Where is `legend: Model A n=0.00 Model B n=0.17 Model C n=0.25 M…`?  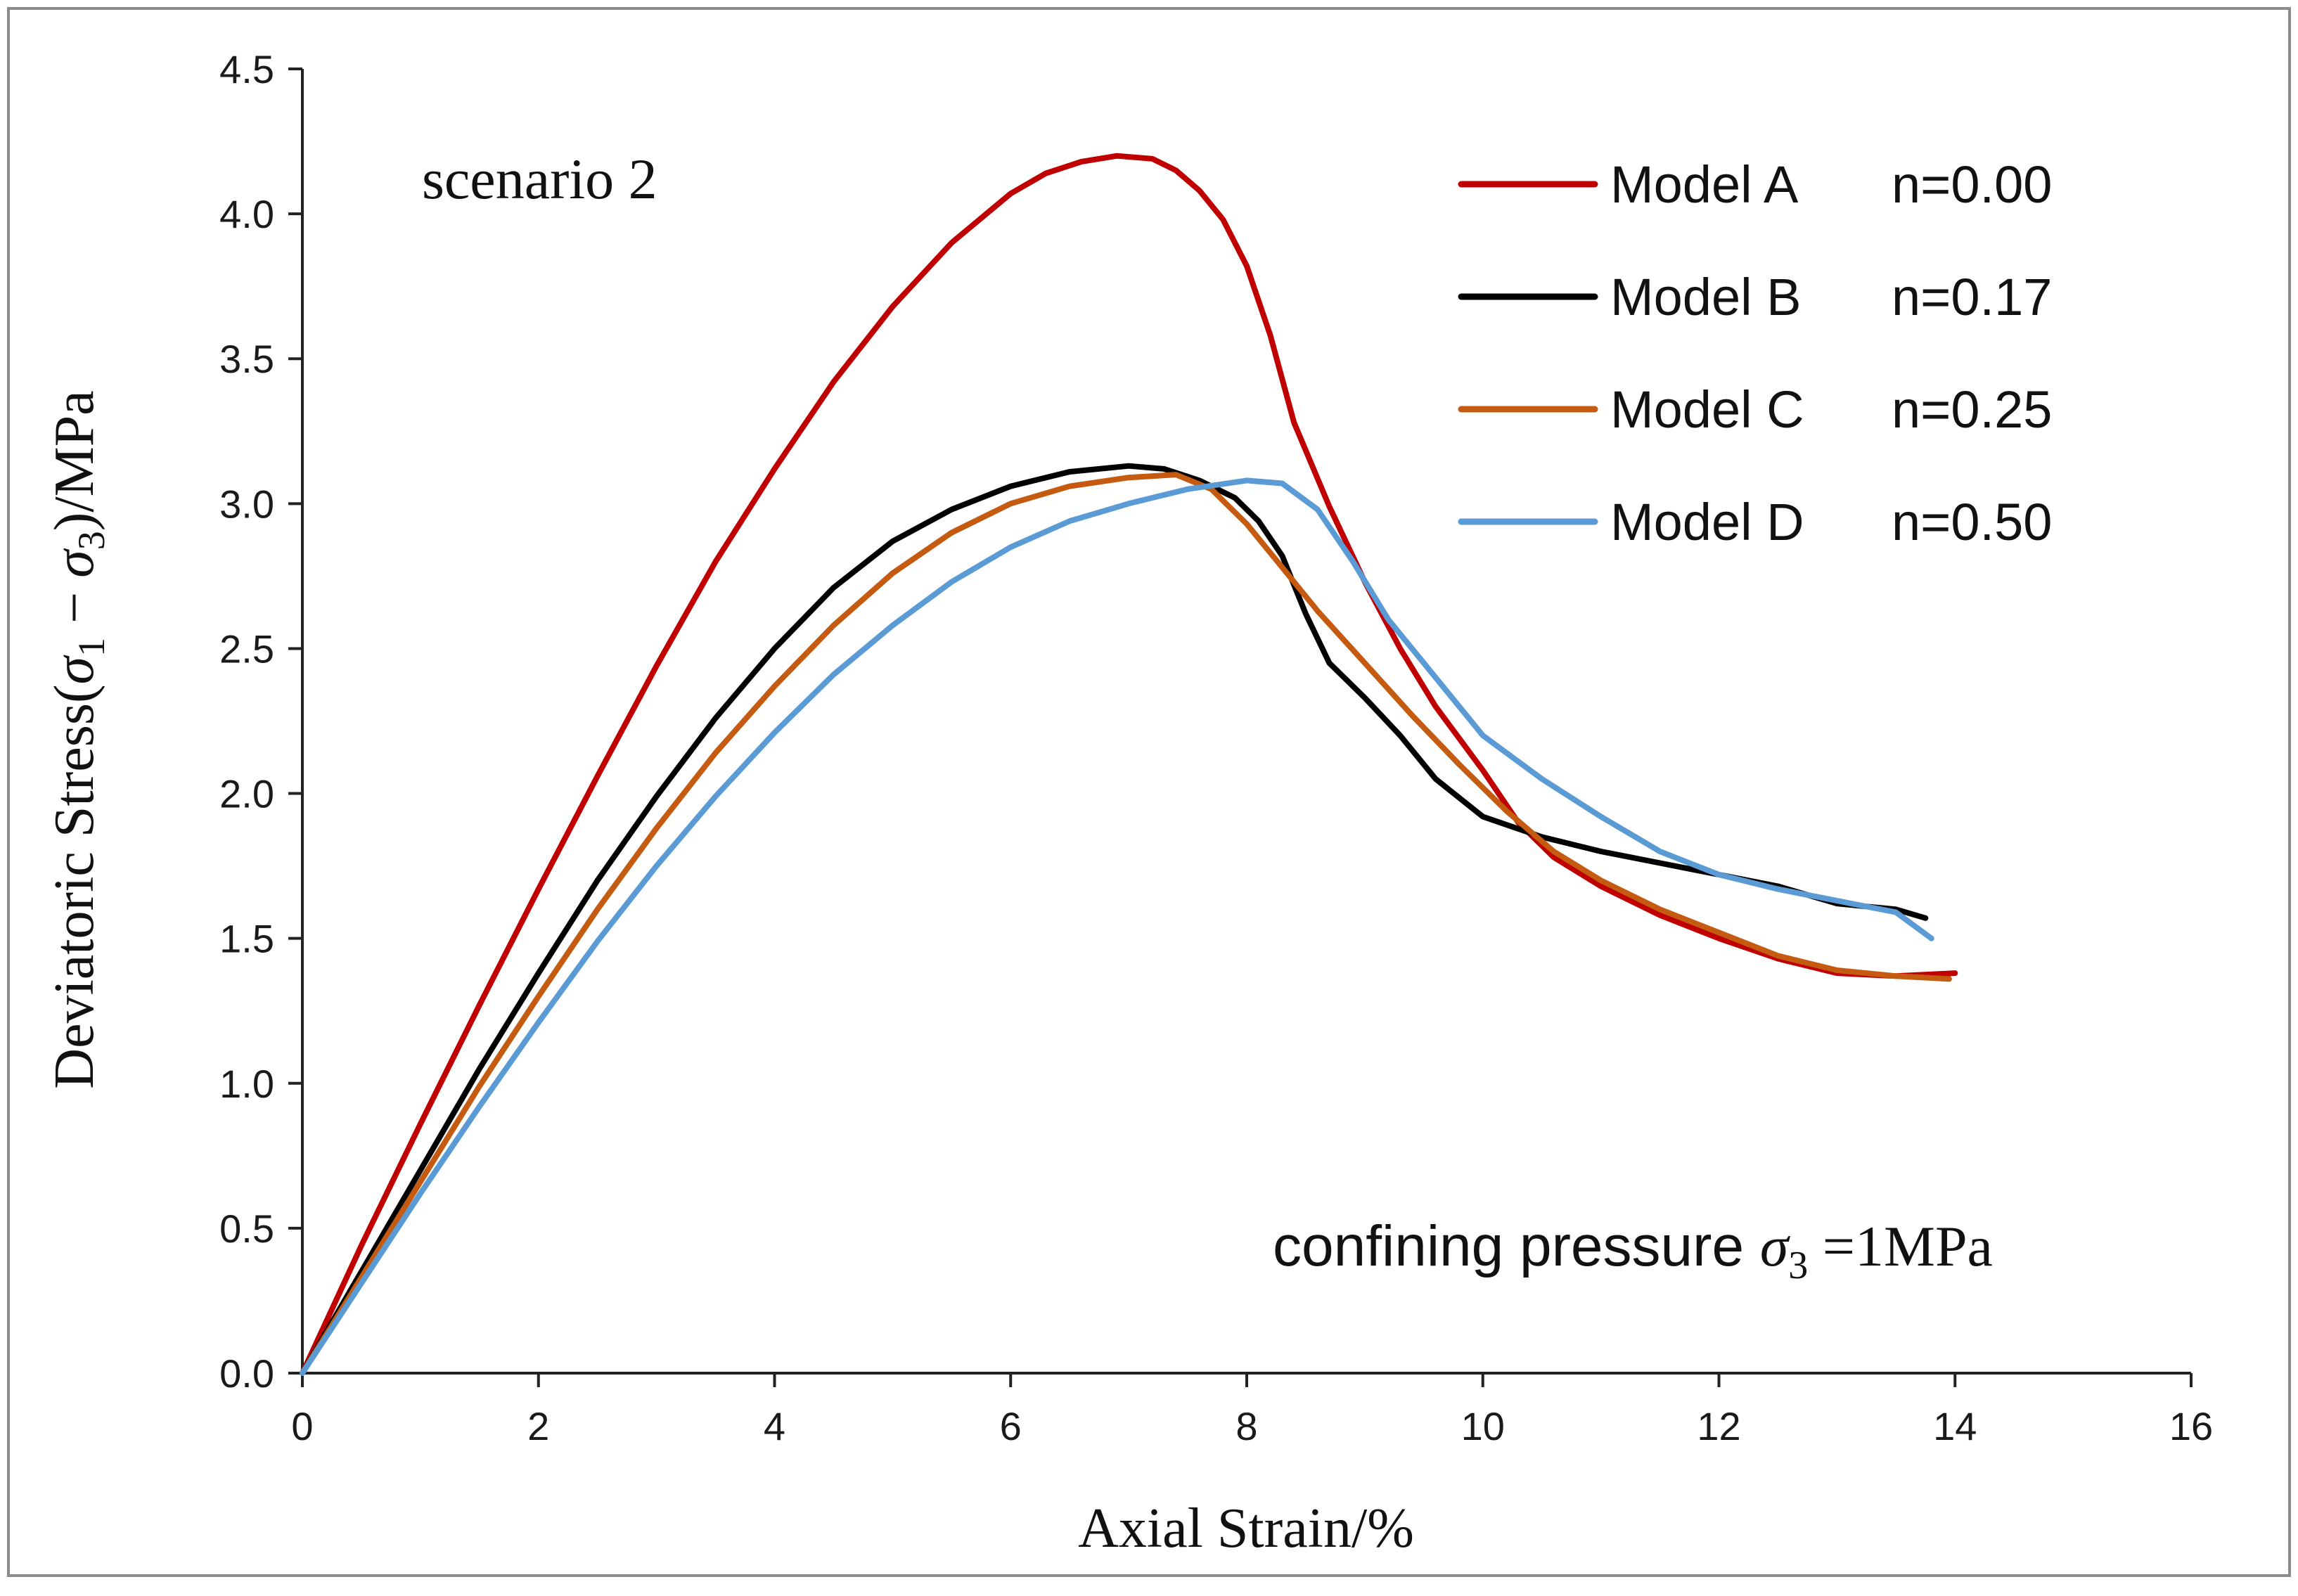
legend: Model A n=0.00 Model B n=0.17 Model C n=0.25 M… is located at coordinates (1755, 353).